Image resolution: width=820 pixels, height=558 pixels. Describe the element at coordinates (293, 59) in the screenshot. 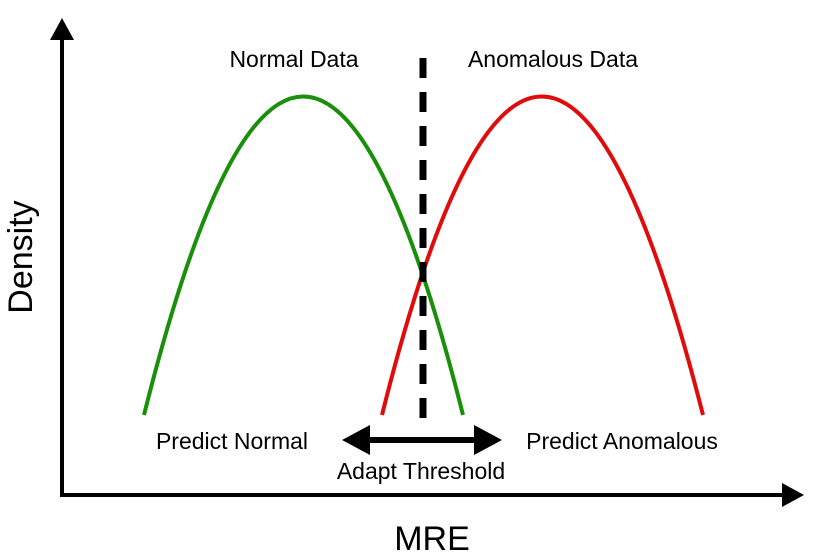

I see `normal-data-label: Normal Data` at that location.